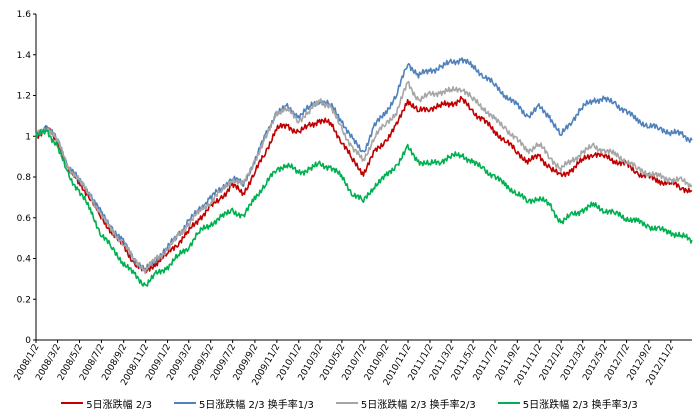 The image size is (699, 420). What do you see at coordinates (24, 56) in the screenshot?
I see `y-tick-label: 1.4` at bounding box center [24, 56].